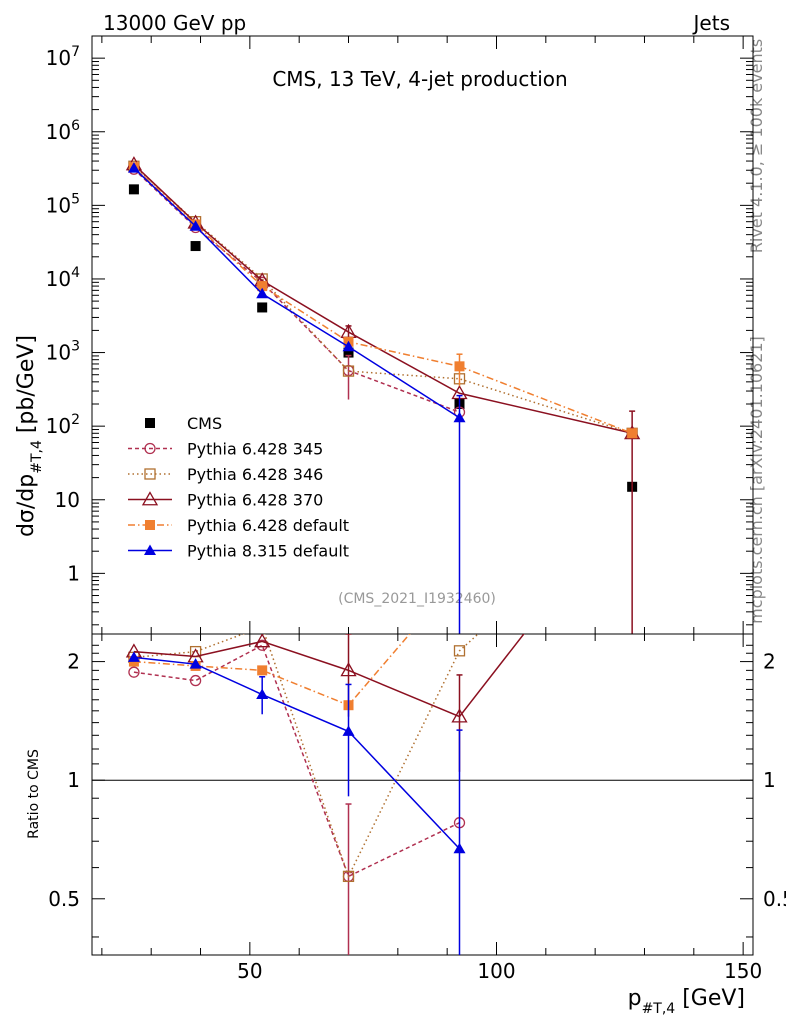 Image resolution: width=786 pixels, height=1024 pixels. I want to click on y-tick-label: 10⁶, so click(63, 131).